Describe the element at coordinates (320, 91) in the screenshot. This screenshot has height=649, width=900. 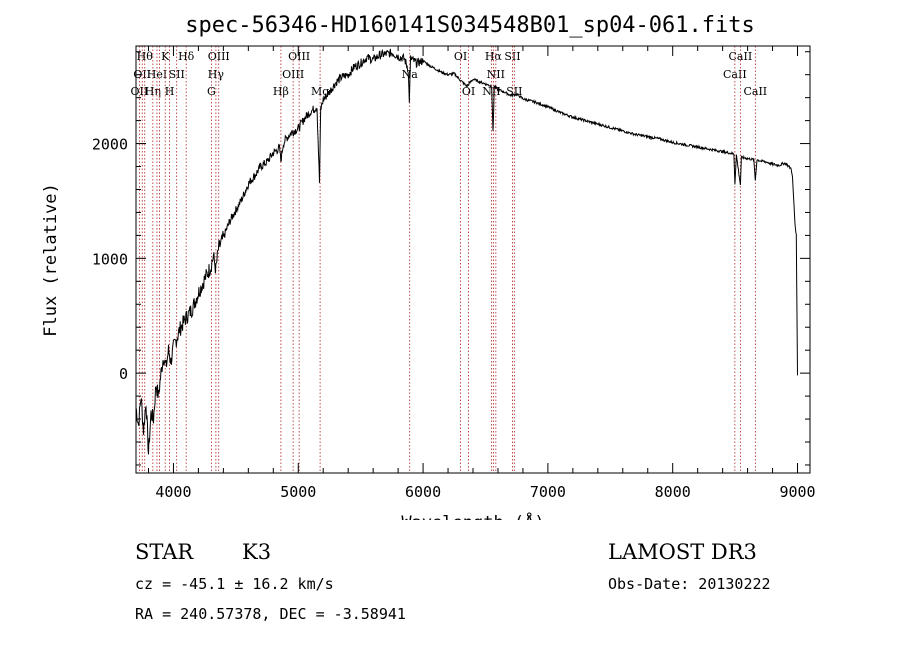
I see `spectral-line-label: Mg` at that location.